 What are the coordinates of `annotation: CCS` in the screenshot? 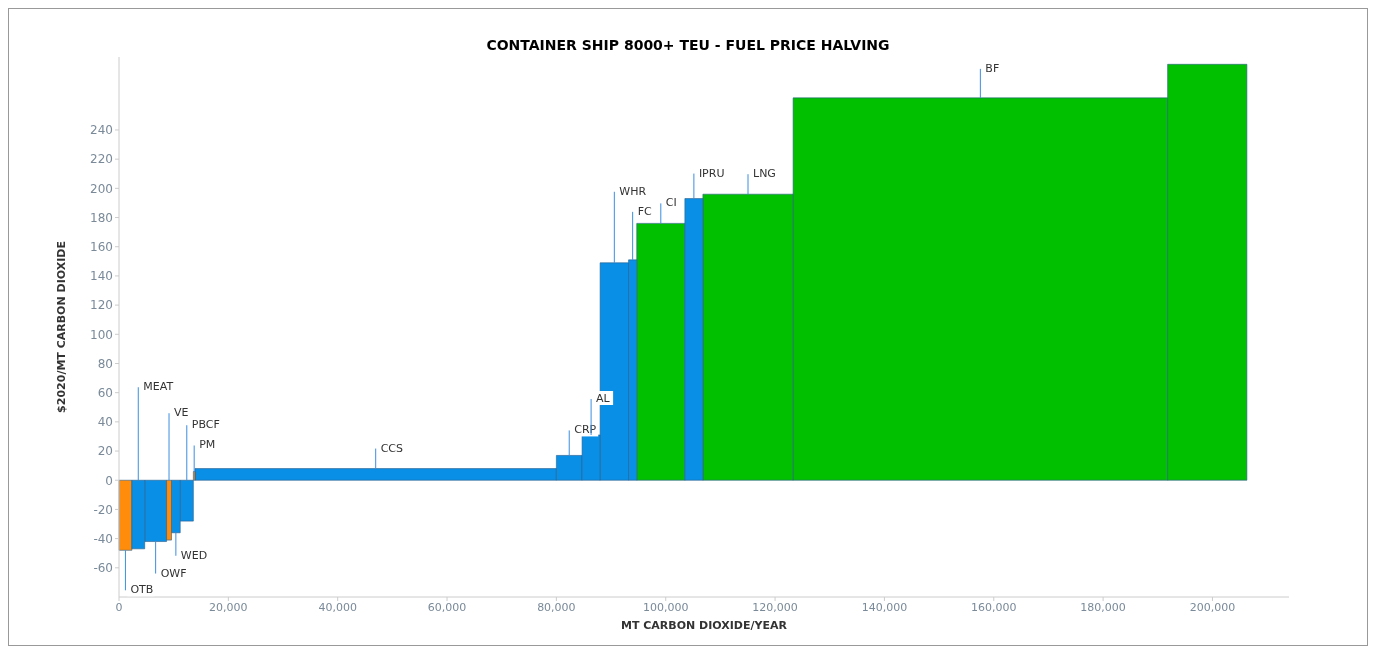 It's located at (392, 448).